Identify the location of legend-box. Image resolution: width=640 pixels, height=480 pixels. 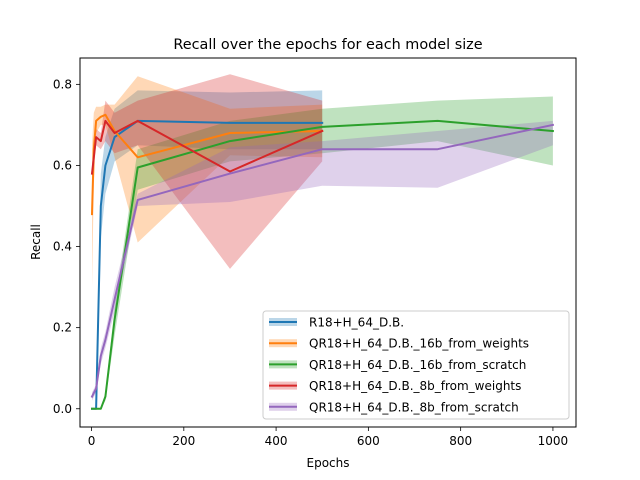
(416, 365).